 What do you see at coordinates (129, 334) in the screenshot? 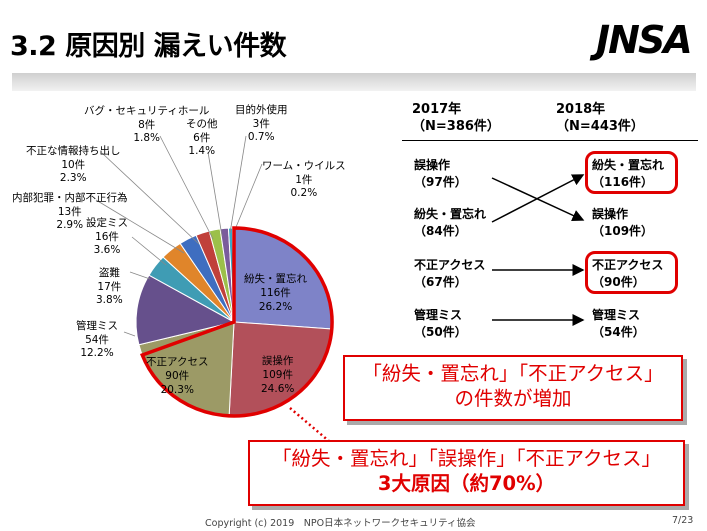
I see `leader-line-management` at bounding box center [129, 334].